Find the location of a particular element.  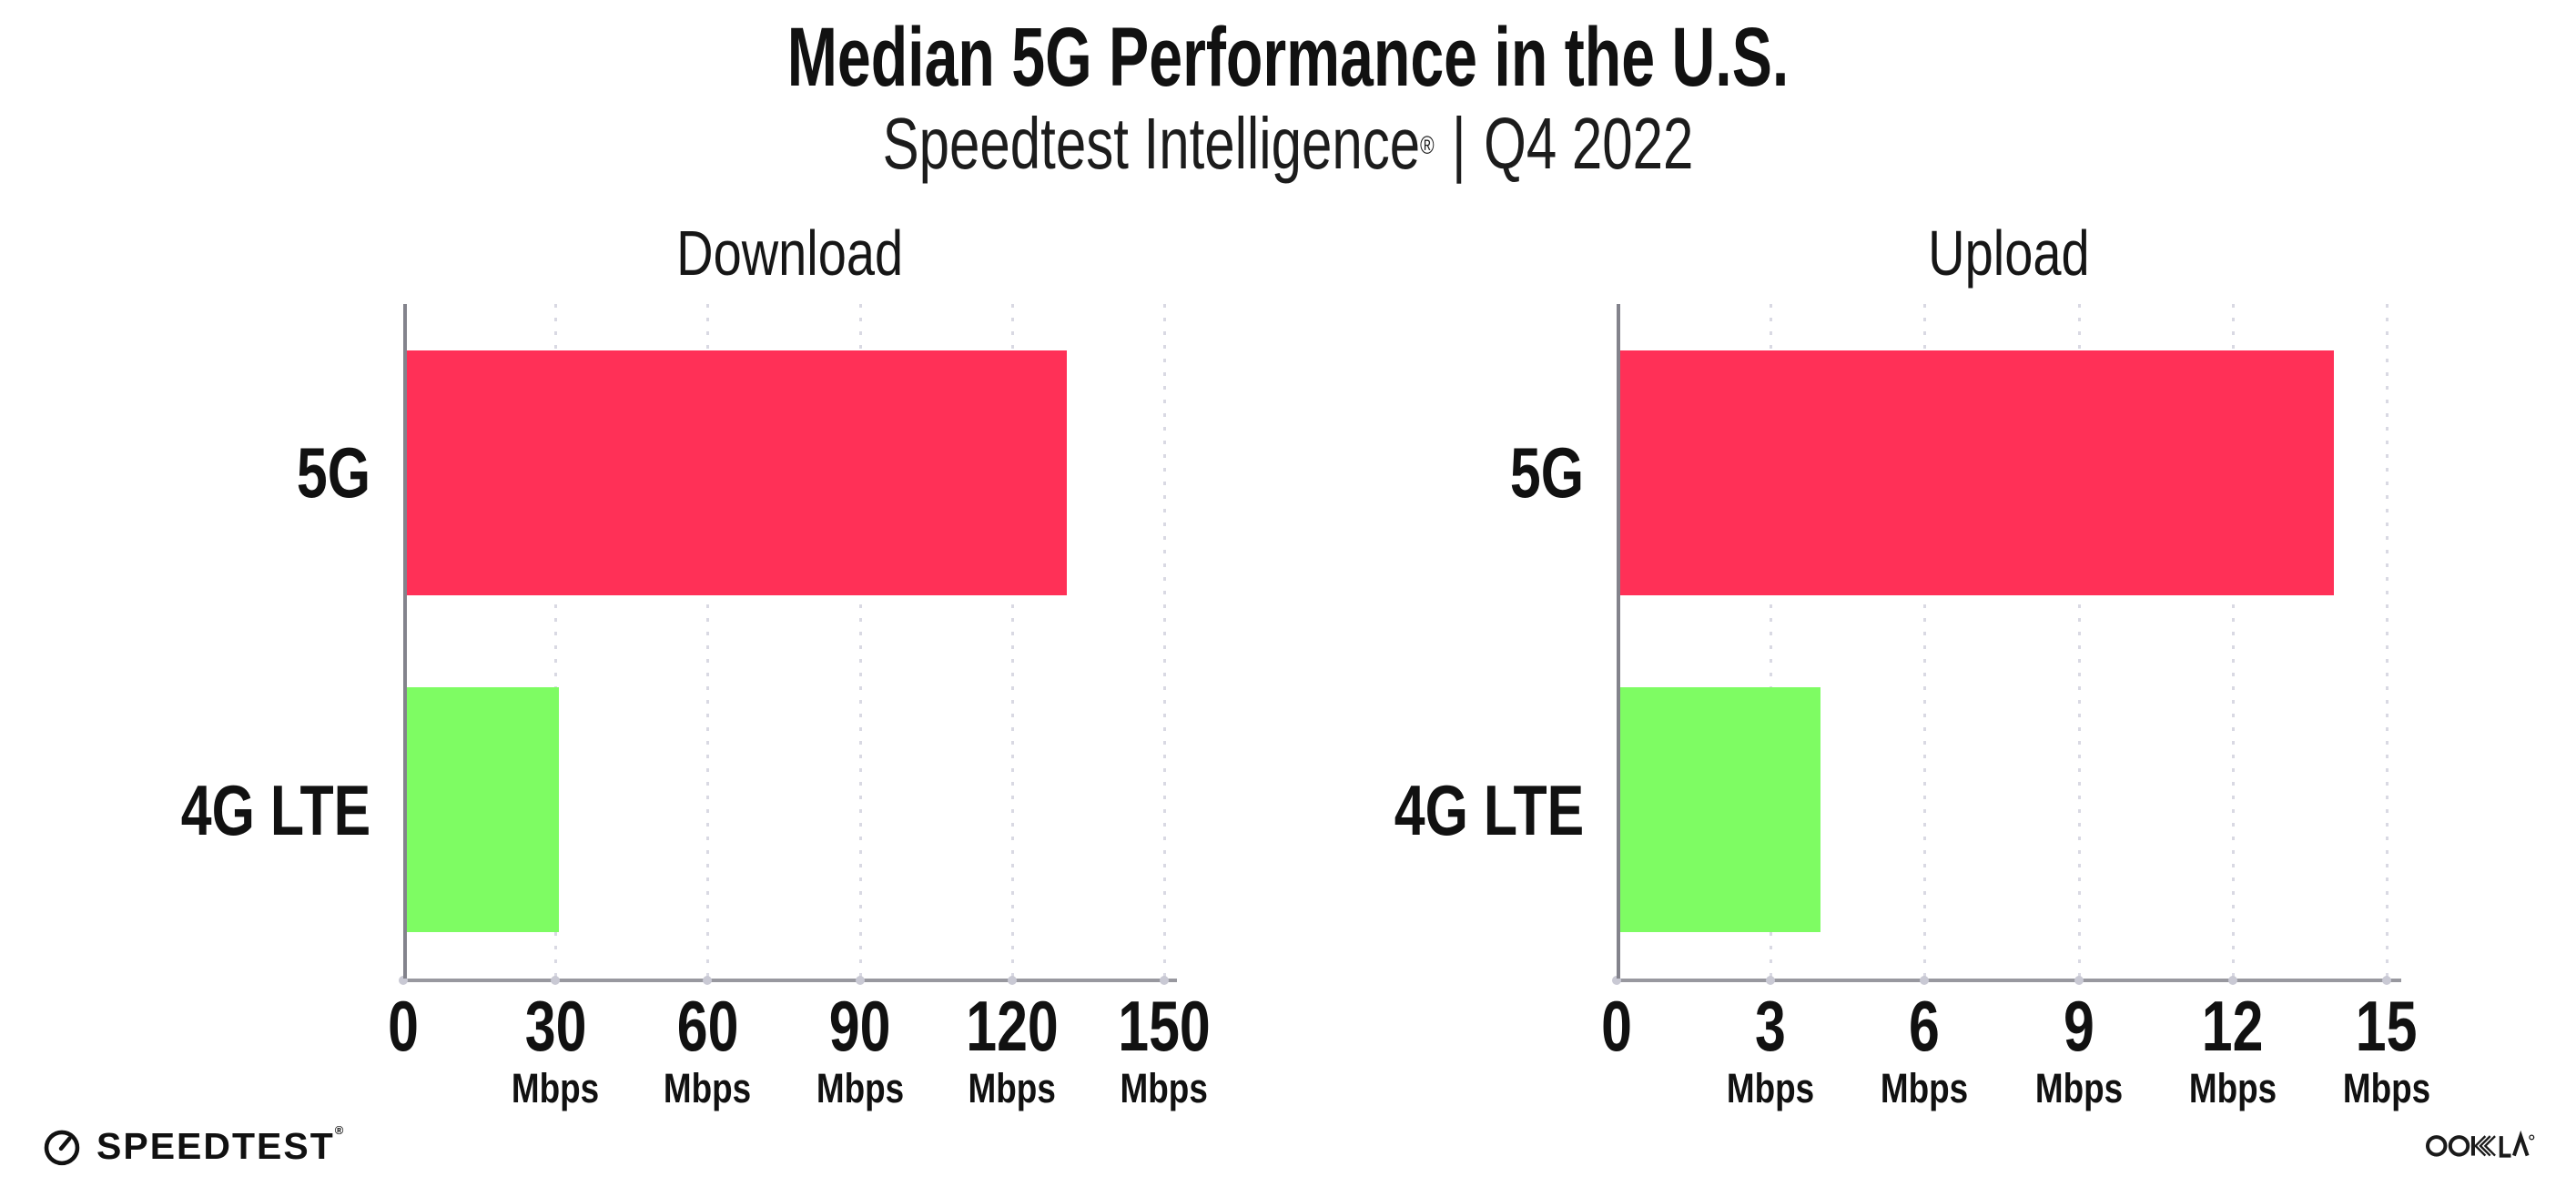

x-tick-label-90: 90 Mbps is located at coordinates (860, 1050).